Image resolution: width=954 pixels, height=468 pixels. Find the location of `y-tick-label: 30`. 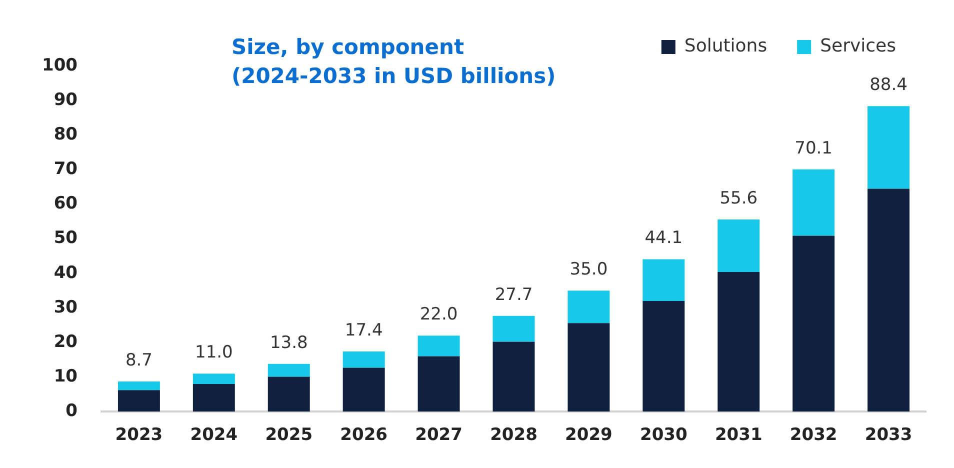

y-tick-label: 30 is located at coordinates (66, 307).